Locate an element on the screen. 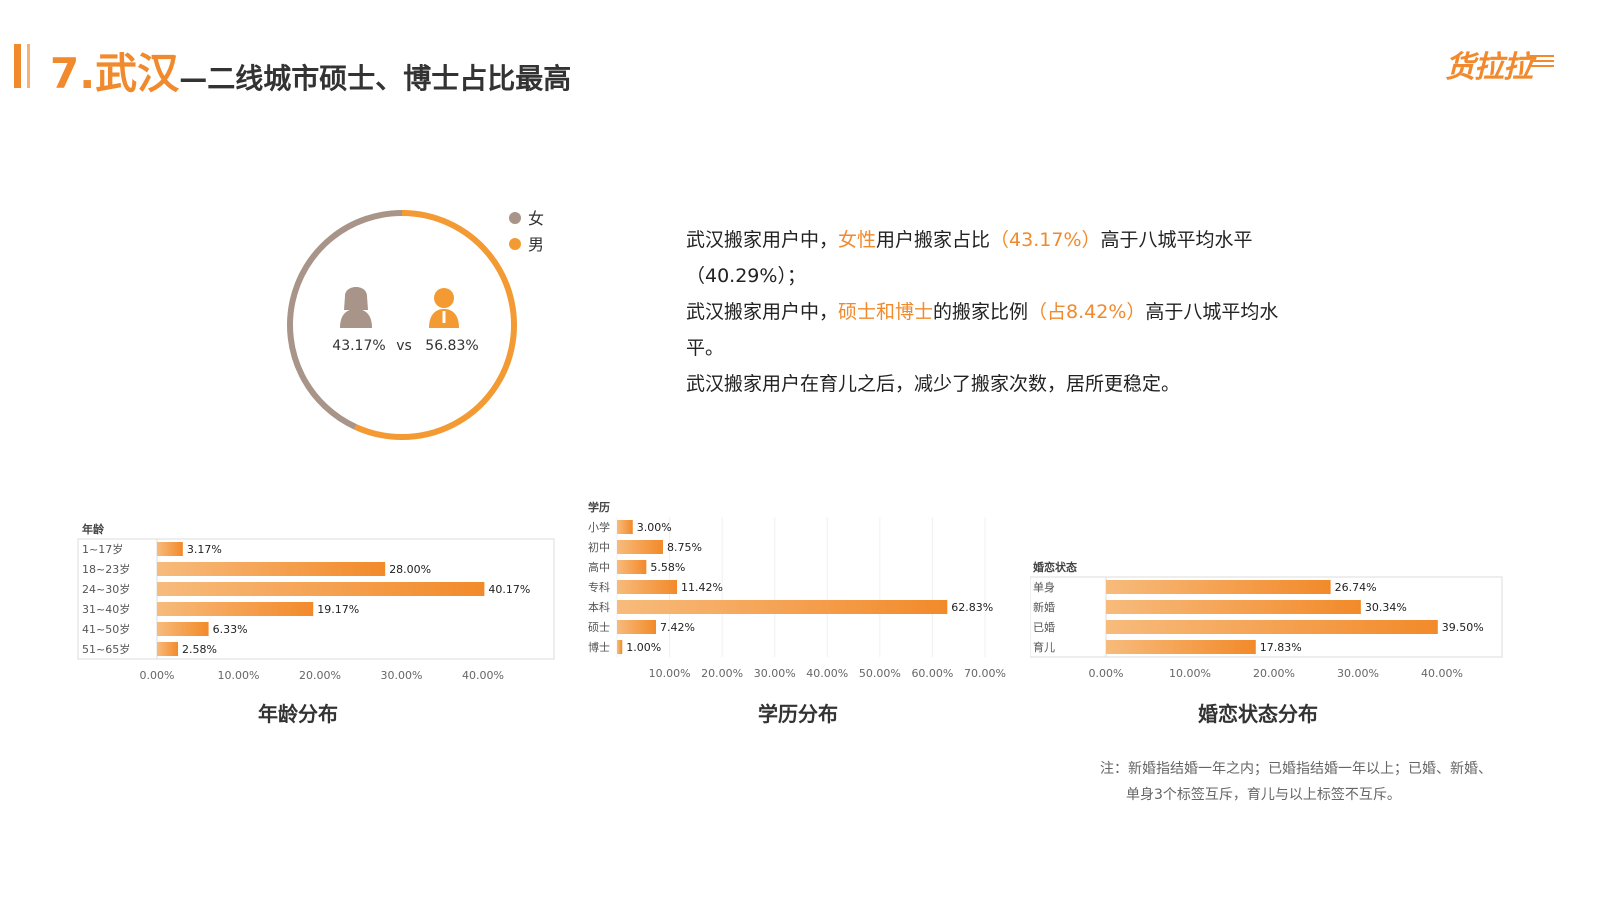  data-label: 30.34% is located at coordinates (1386, 607).